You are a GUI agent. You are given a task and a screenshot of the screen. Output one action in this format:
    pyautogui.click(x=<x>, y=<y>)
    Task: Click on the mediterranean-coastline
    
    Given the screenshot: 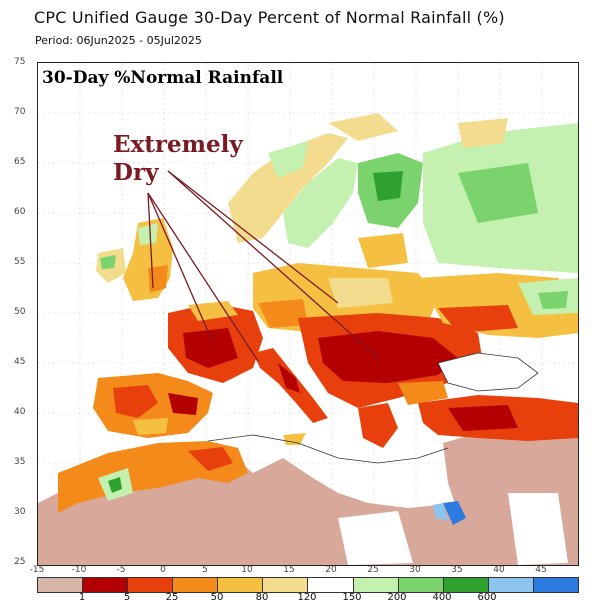 What is the action you would take?
    pyautogui.click(x=328, y=449)
    